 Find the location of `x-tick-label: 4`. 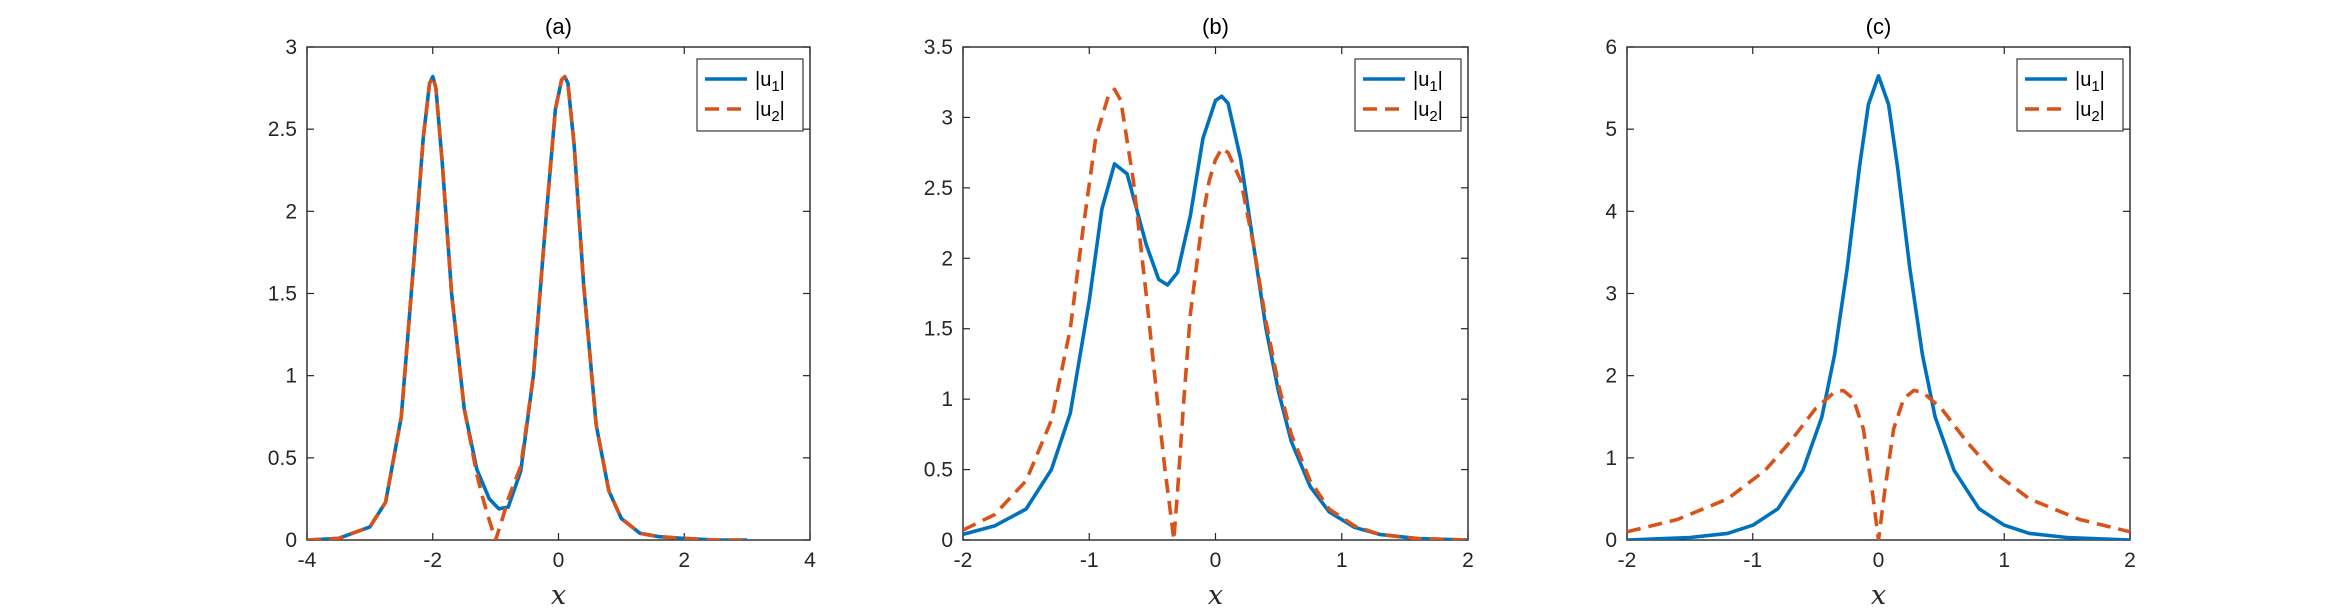

x-tick-label: 4 is located at coordinates (810, 560).